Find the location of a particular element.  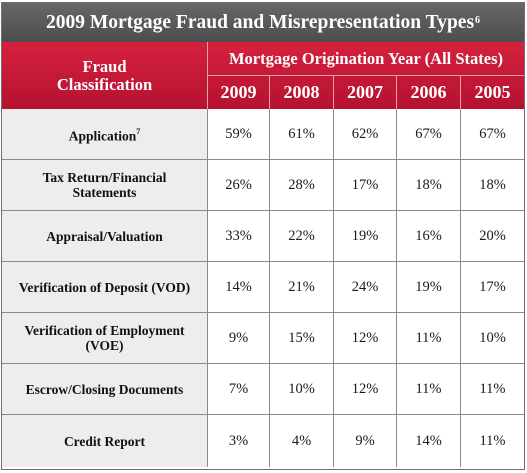

classification-line-1: Fraud is located at coordinates (104, 66).